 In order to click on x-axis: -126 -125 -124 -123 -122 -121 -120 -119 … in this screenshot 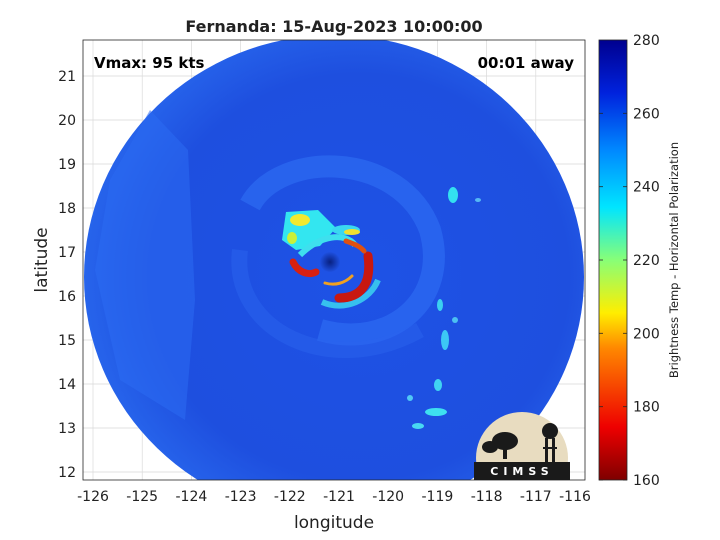, I will do `click(334, 497)`.